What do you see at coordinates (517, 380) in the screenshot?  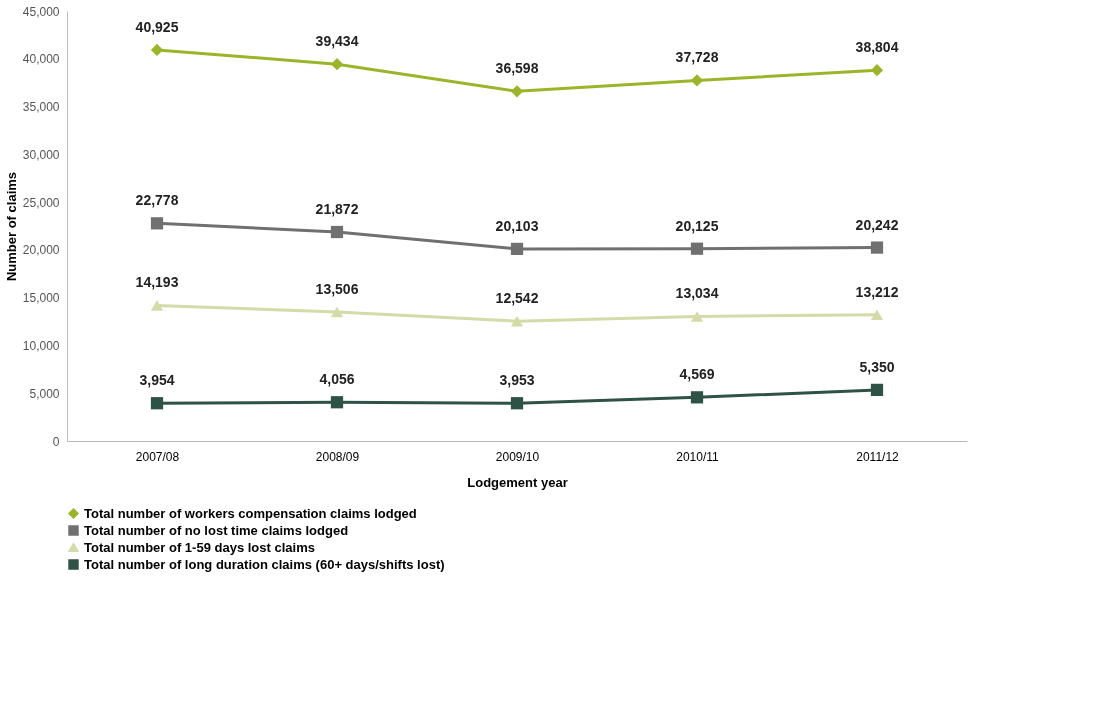 I see `data-label: 3,953` at bounding box center [517, 380].